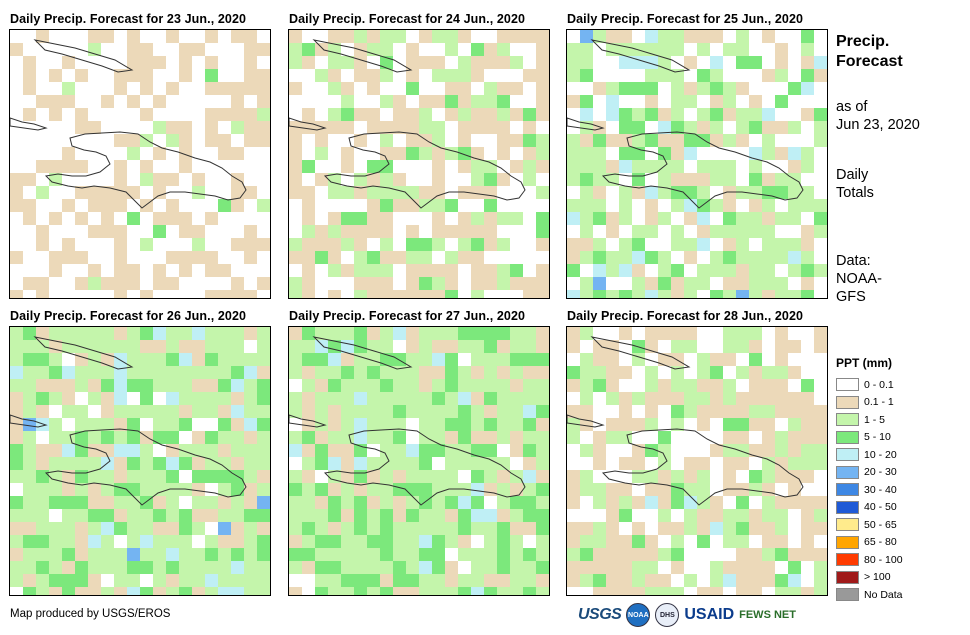 The height and width of the screenshot is (635, 970). Describe the element at coordinates (869, 473) in the screenshot. I see `legend-item: 20 - 30` at that location.